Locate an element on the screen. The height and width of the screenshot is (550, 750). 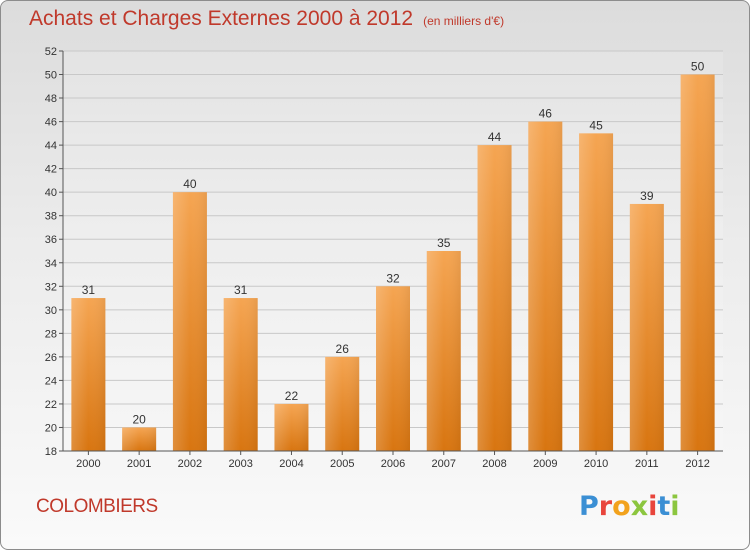
y-tick-label: 30 is located at coordinates (51, 311).